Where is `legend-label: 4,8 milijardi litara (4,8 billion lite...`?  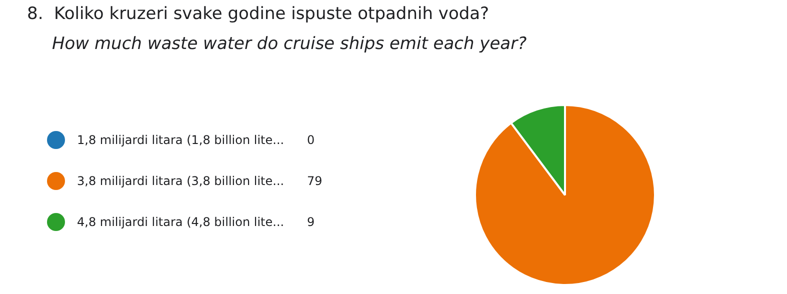
legend-label: 4,8 milijardi litara (4,8 billion lite... is located at coordinates (181, 222).